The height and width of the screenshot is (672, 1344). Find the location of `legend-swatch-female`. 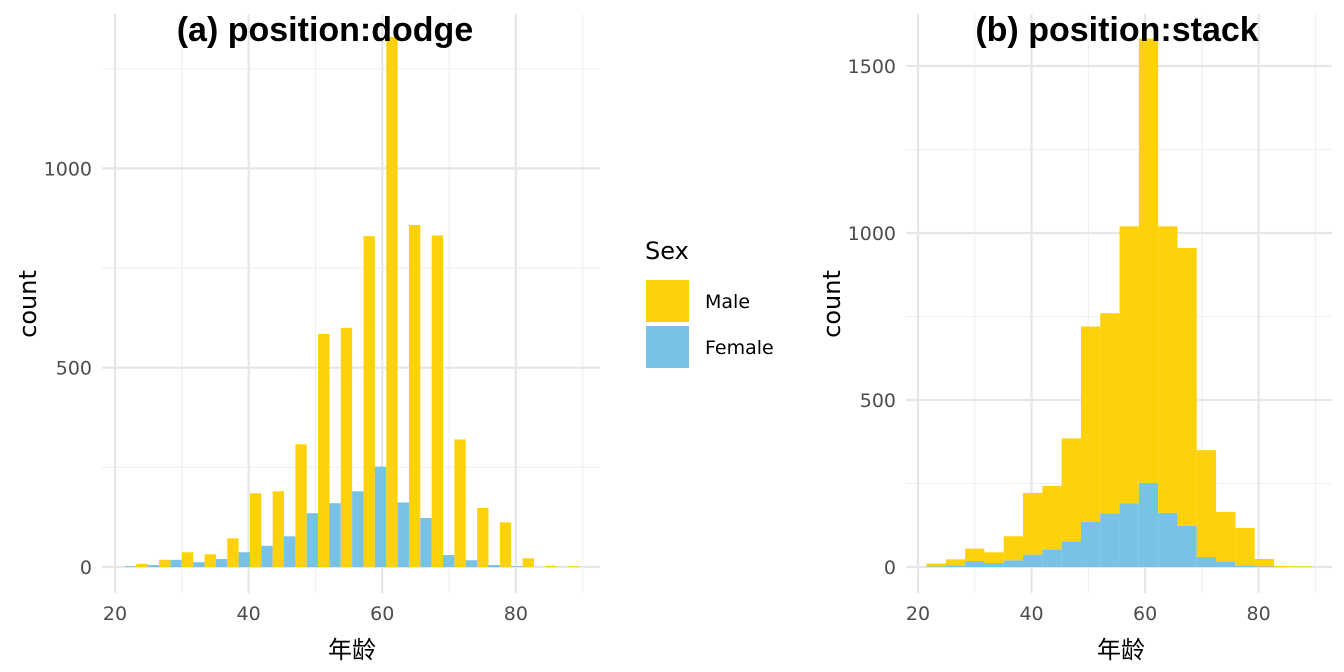

legend-swatch-female is located at coordinates (667, 347).